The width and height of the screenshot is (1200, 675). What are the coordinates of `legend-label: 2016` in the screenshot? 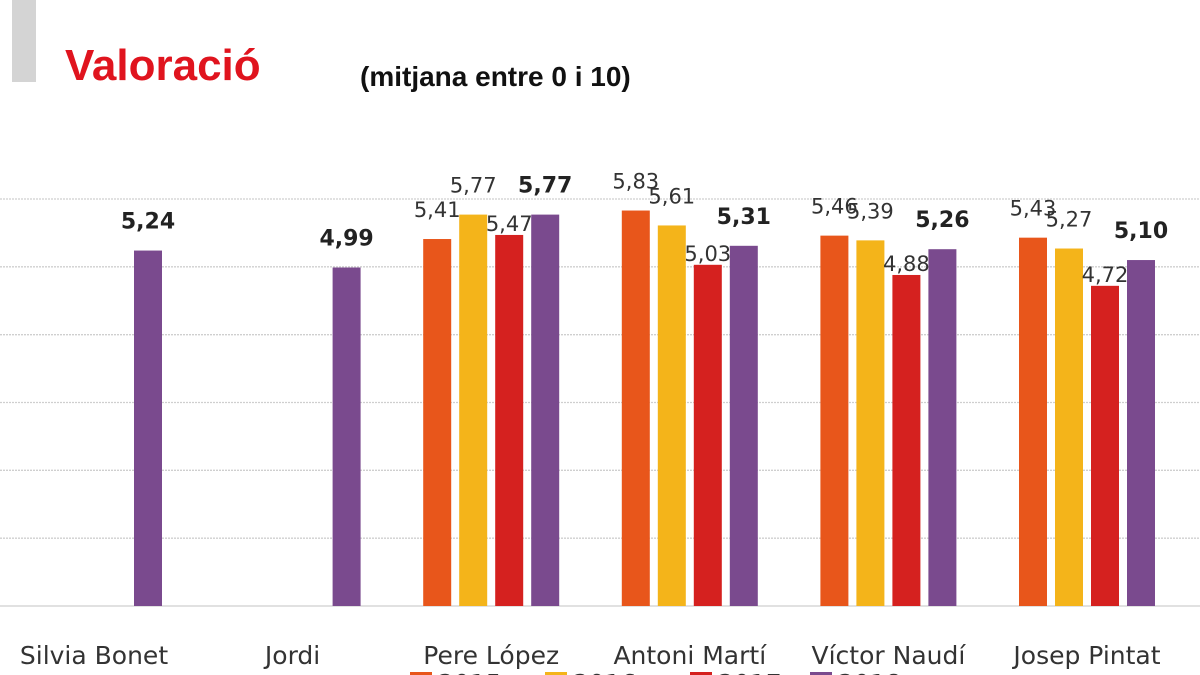 It's located at (605, 672).